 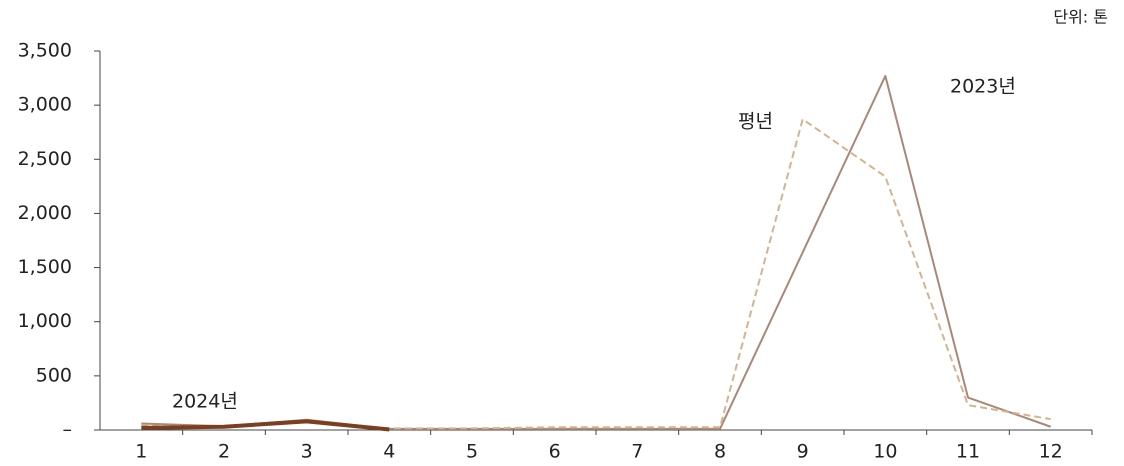 I want to click on x-tick-label: 7, so click(x=637, y=452).